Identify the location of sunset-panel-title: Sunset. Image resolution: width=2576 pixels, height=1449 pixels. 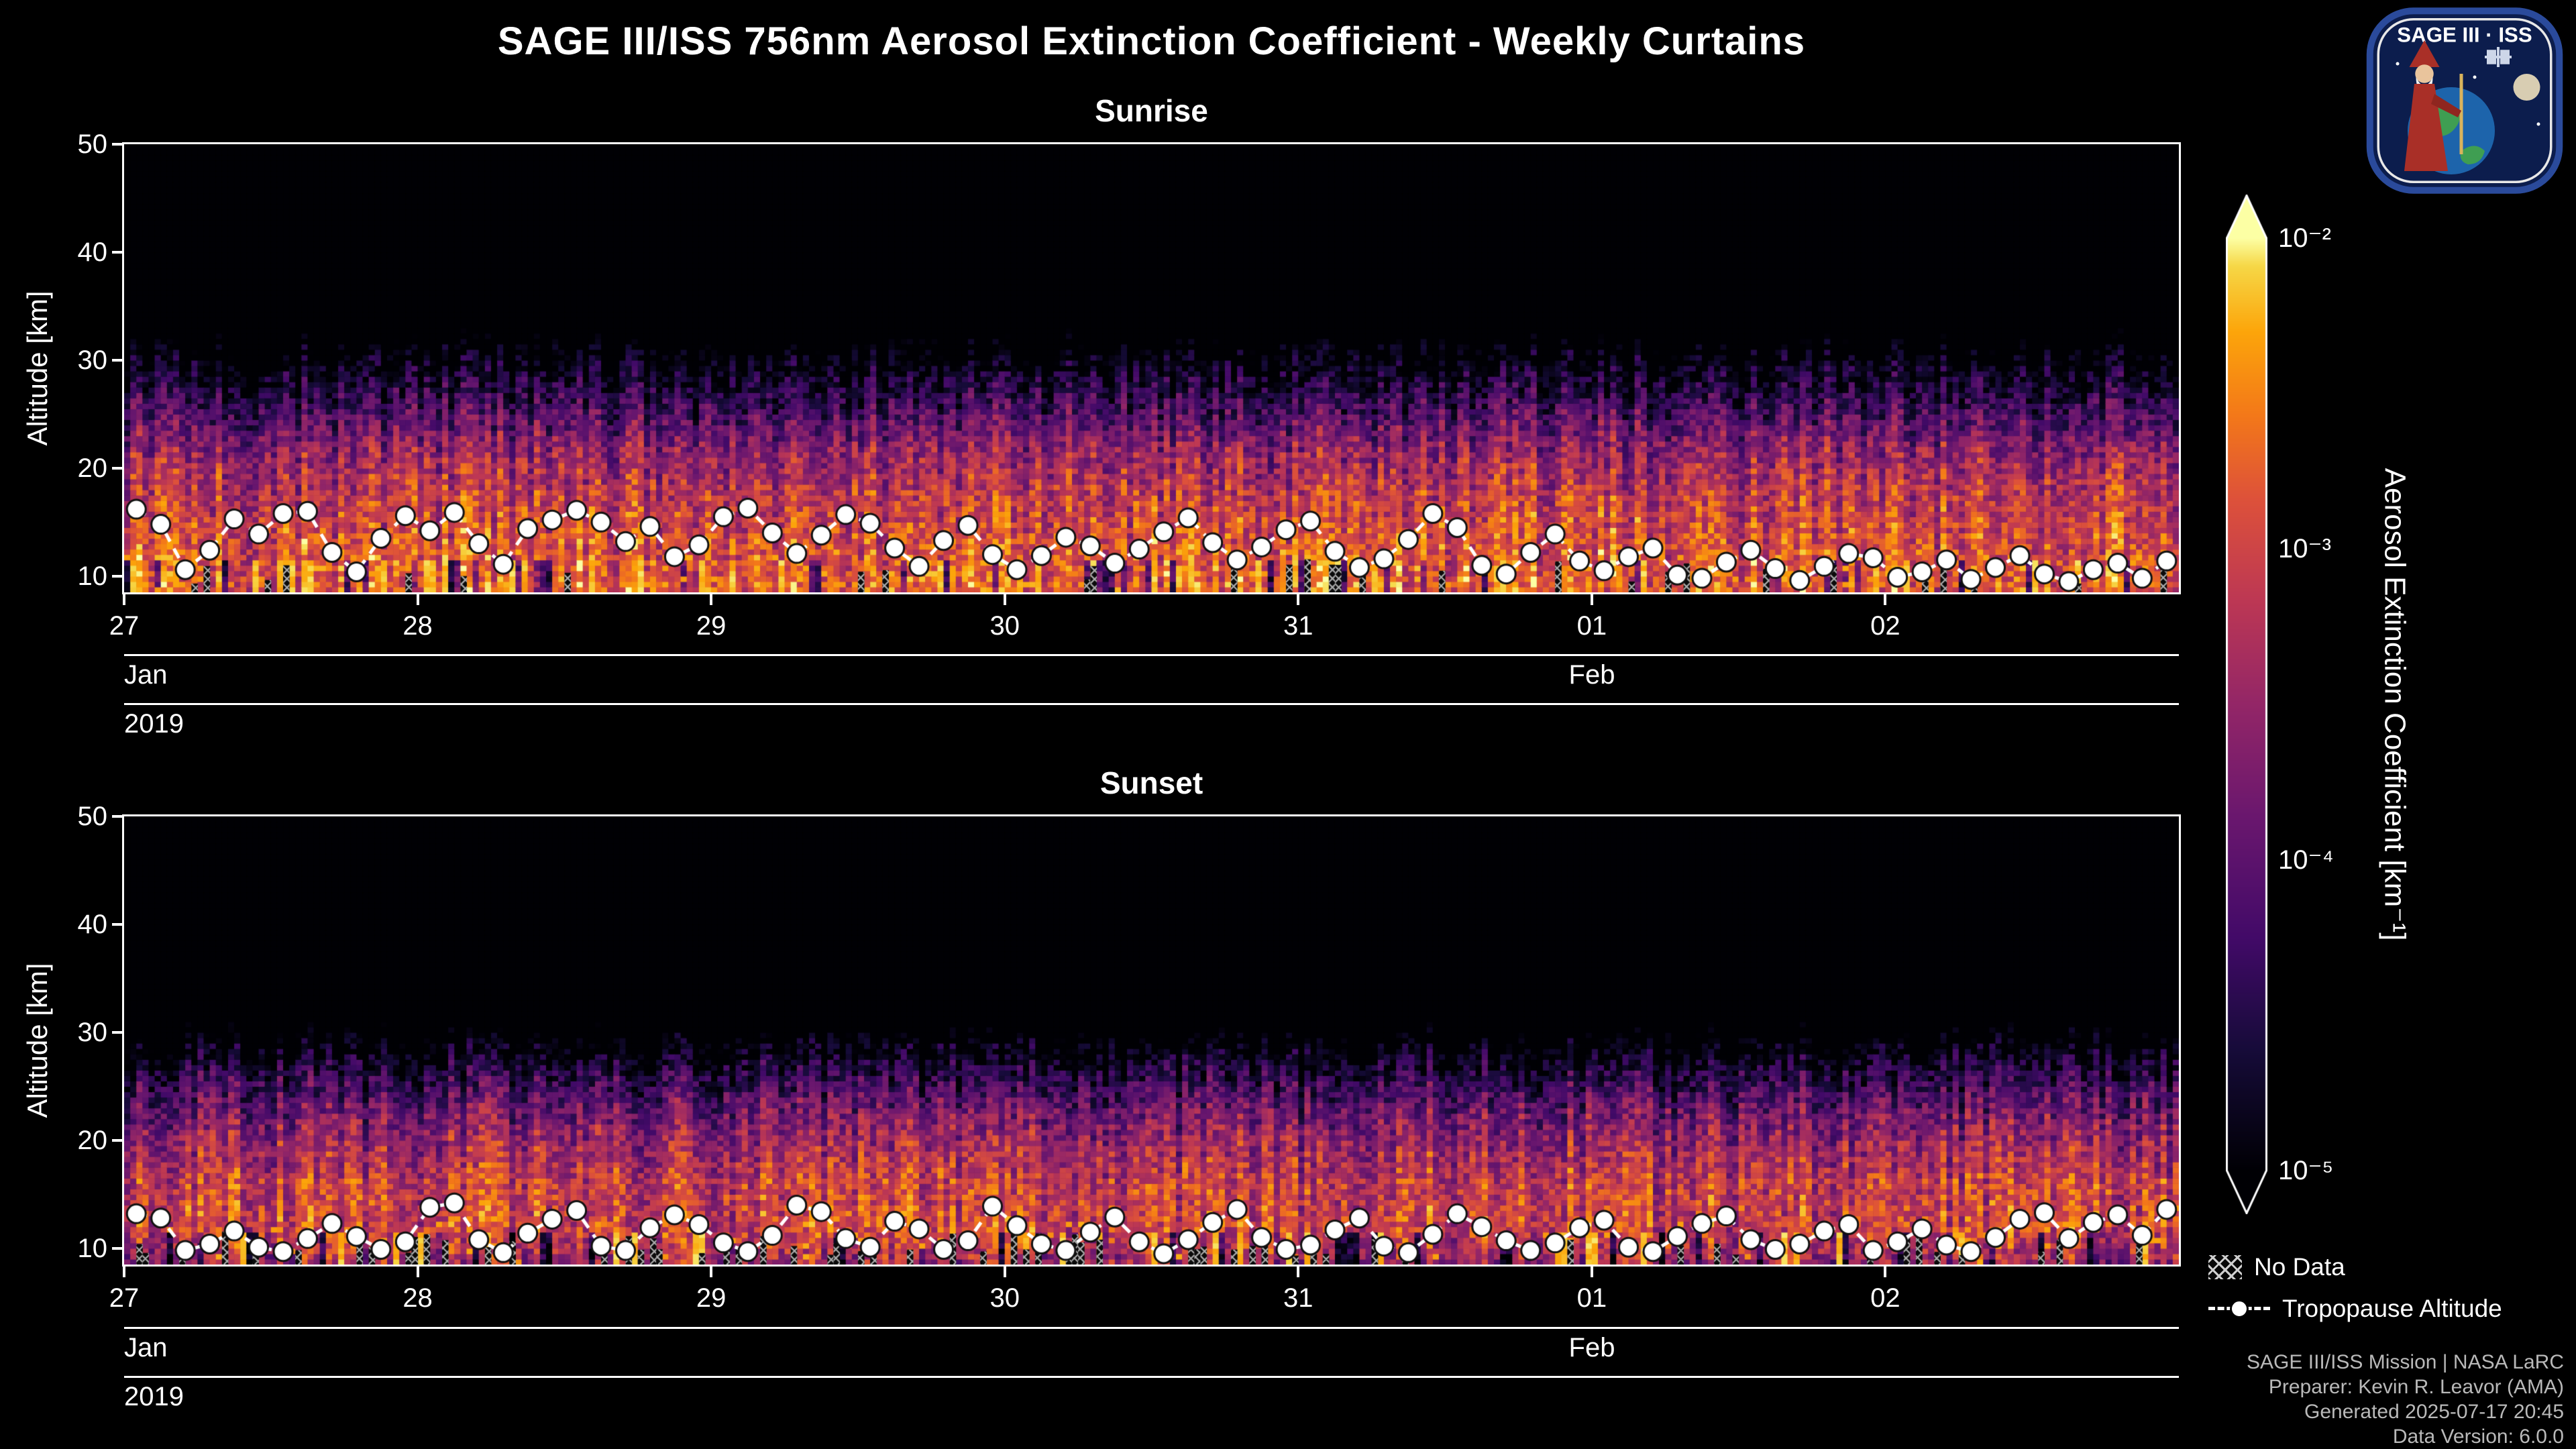
(1151, 782).